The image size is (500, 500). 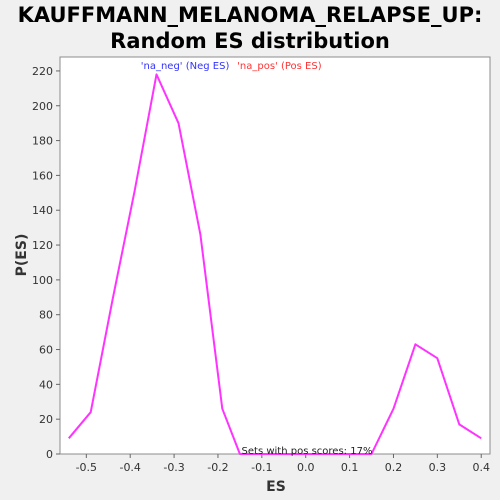 I want to click on y-tick-label: 180, so click(x=42, y=141).